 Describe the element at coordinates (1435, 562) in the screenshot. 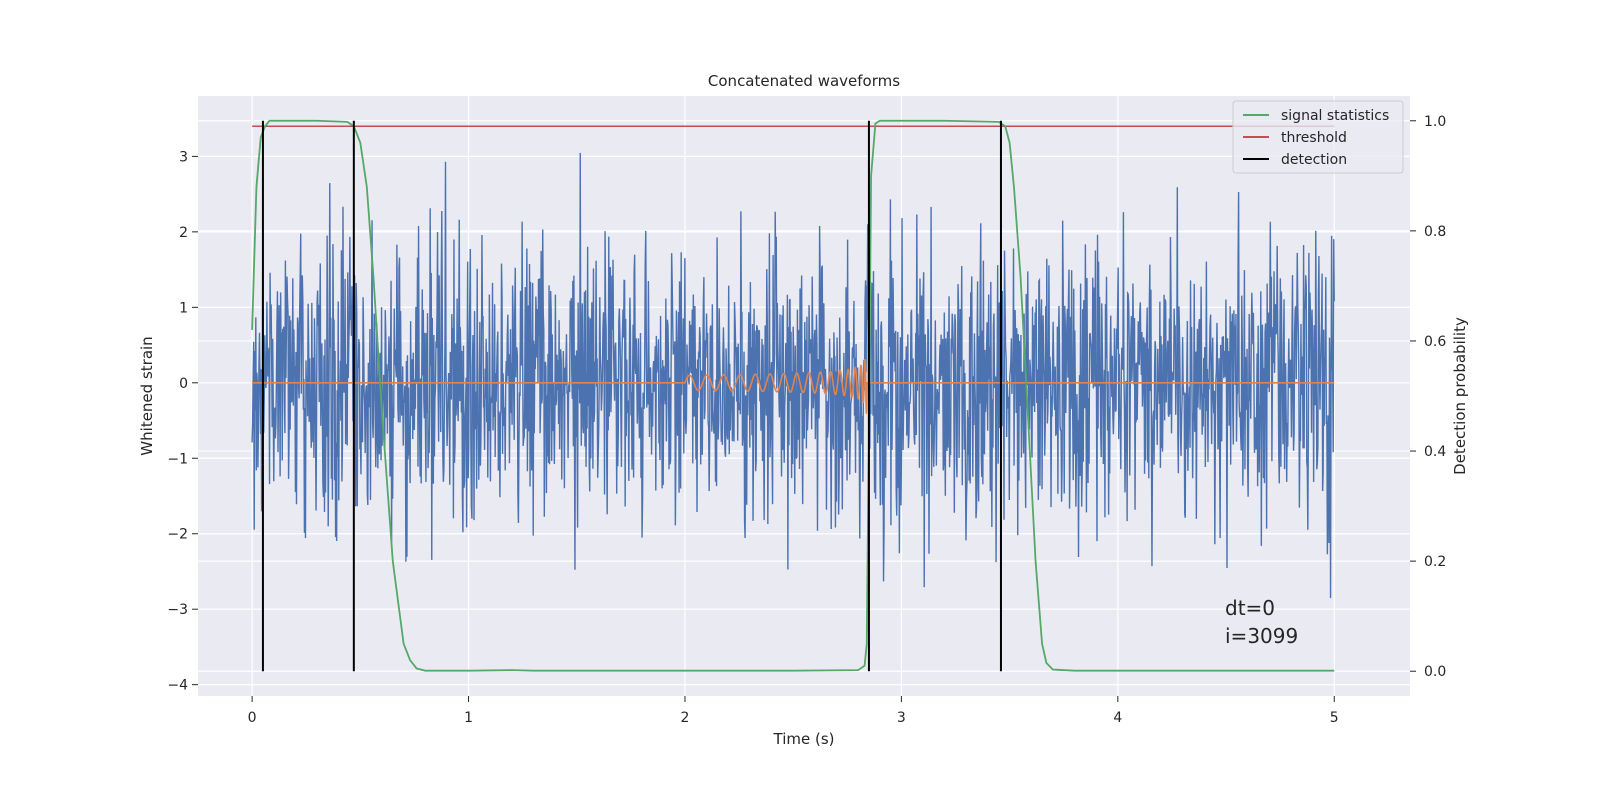

I see `y2-tick-label: 0.2` at that location.